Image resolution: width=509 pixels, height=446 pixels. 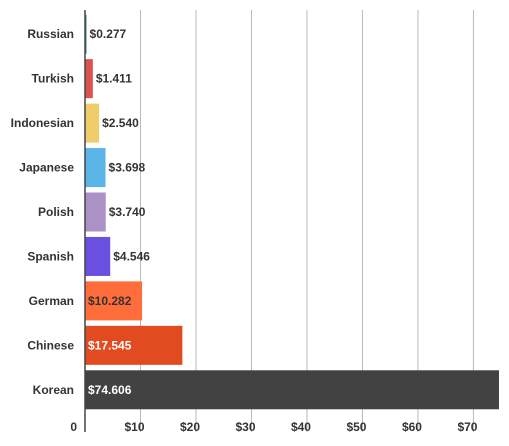 I want to click on x-tick-label: $40, so click(x=301, y=427).